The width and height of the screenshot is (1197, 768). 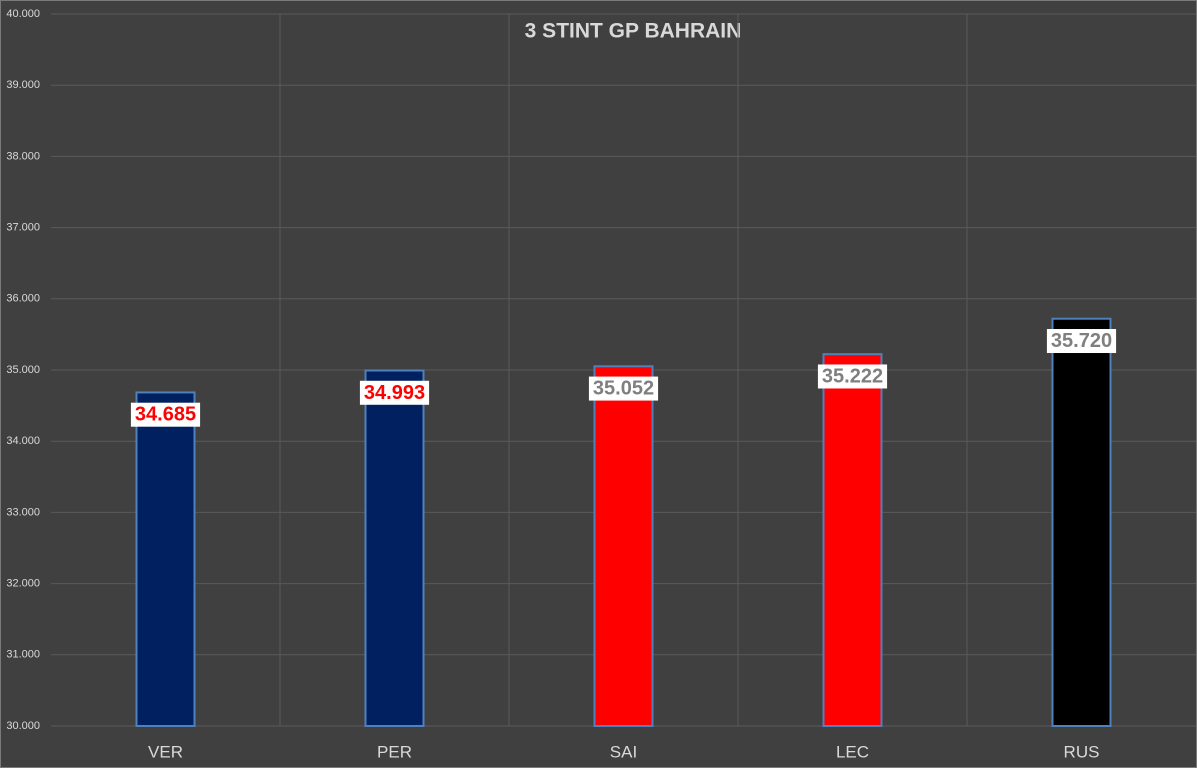 What do you see at coordinates (23, 14) in the screenshot?
I see `y-tick-label: 40.000` at bounding box center [23, 14].